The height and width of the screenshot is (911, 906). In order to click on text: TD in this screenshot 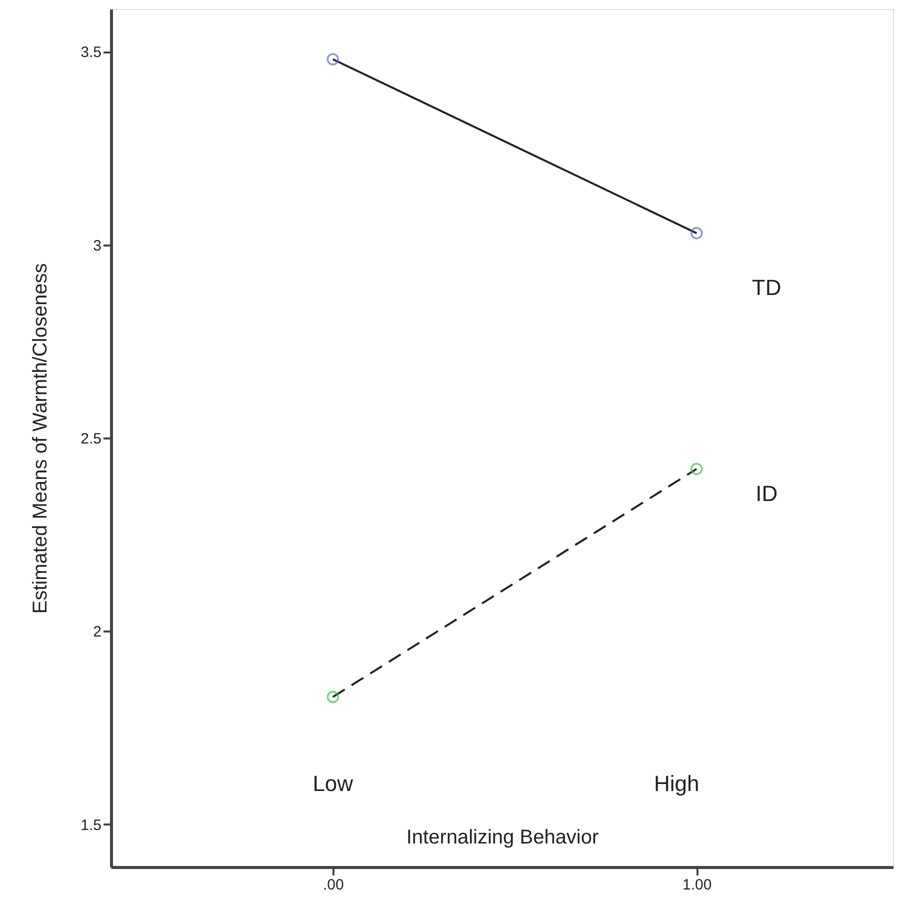, I will do `click(767, 287)`.